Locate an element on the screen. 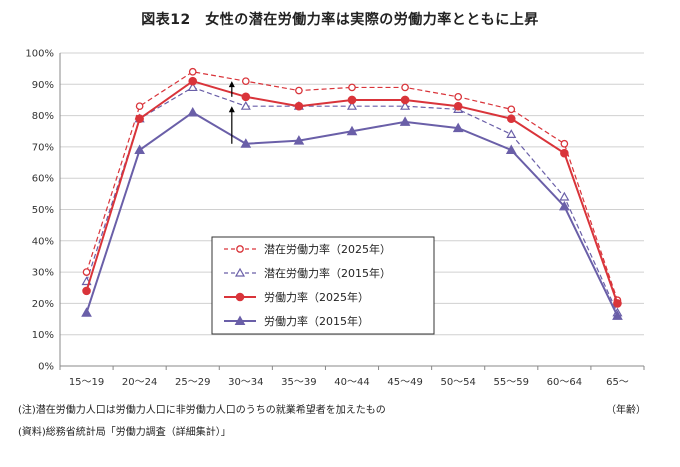 Image resolution: width=680 pixels, height=467 pixels. y-tick-label: 70% is located at coordinates (43, 147).